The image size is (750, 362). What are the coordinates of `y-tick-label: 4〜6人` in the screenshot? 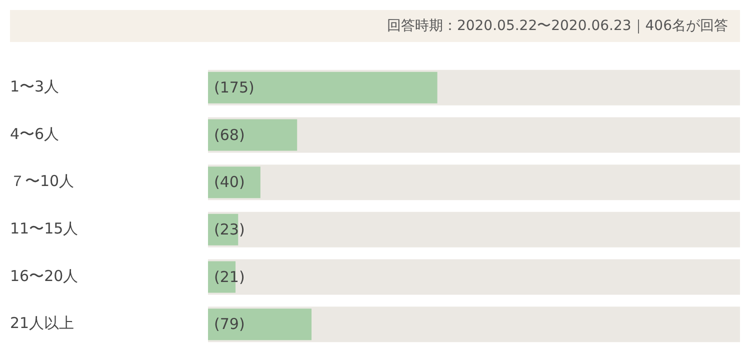 It's located at (35, 133).